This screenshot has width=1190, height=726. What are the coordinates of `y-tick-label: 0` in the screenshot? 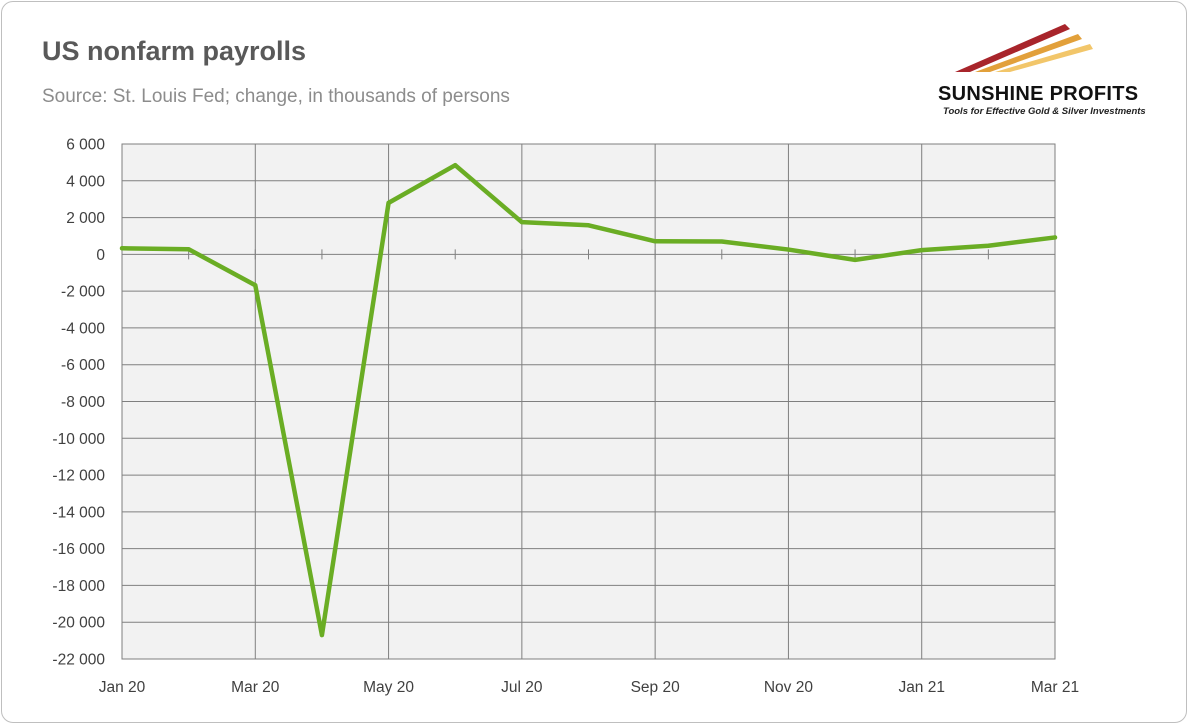 It's located at (100, 255).